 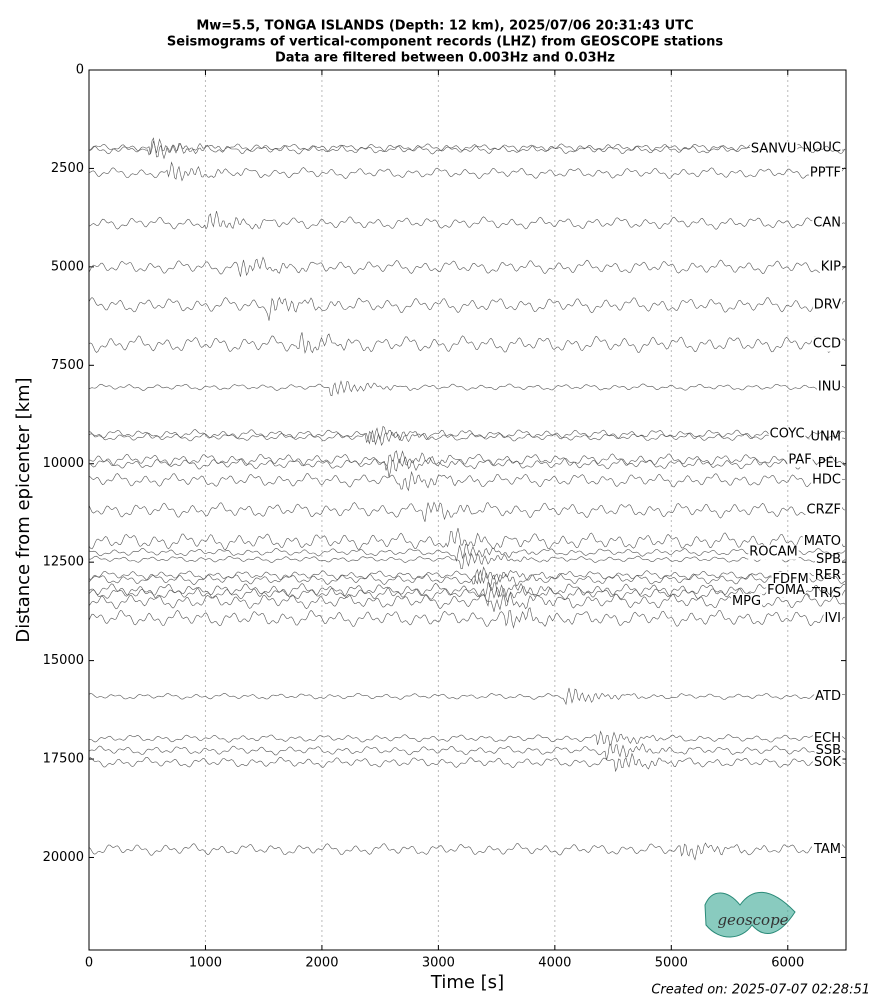 I want to click on y-tick-label: 12500, so click(x=63, y=562).